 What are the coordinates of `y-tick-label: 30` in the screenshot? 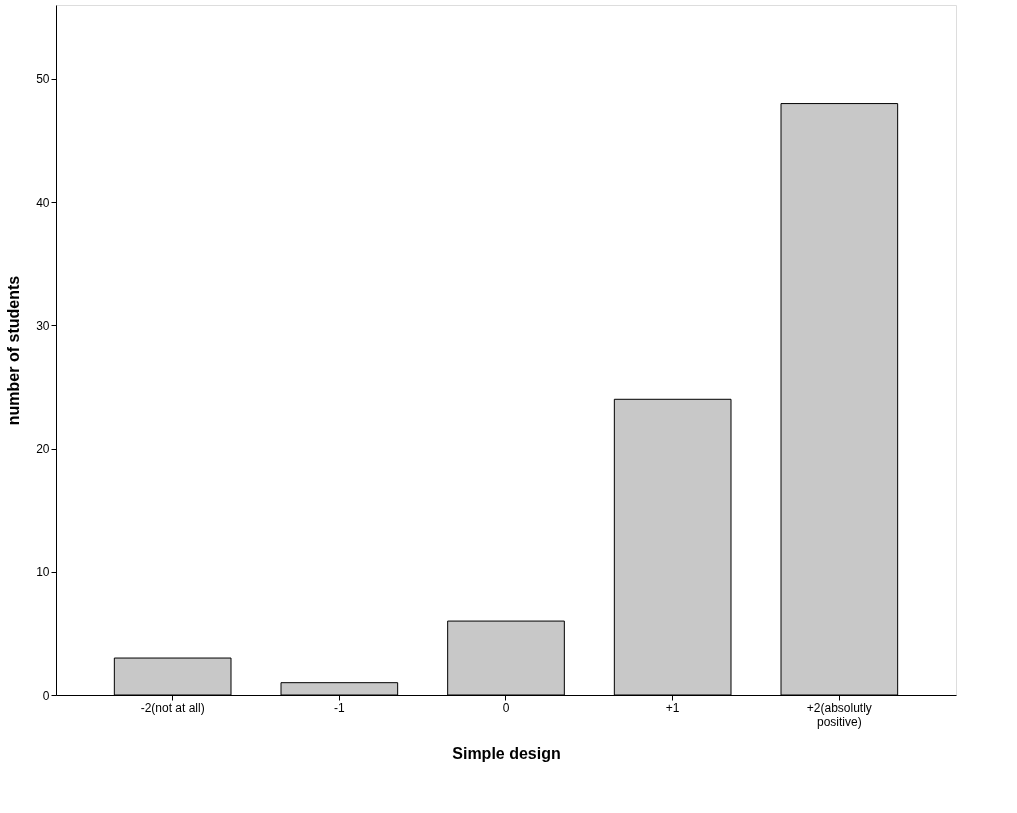 It's located at (43, 325).